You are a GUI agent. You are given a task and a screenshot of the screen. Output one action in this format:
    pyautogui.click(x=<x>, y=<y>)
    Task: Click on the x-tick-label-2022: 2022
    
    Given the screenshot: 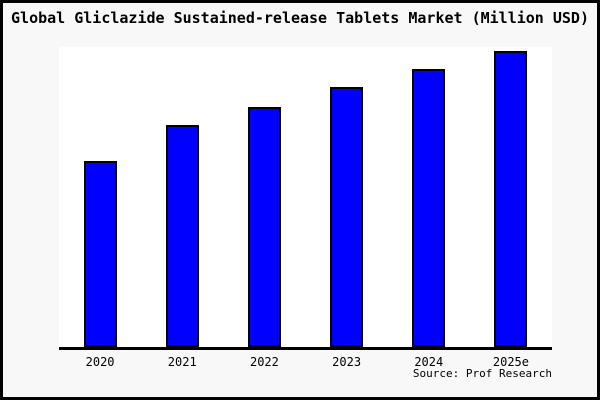 What is the action you would take?
    pyautogui.click(x=264, y=362)
    